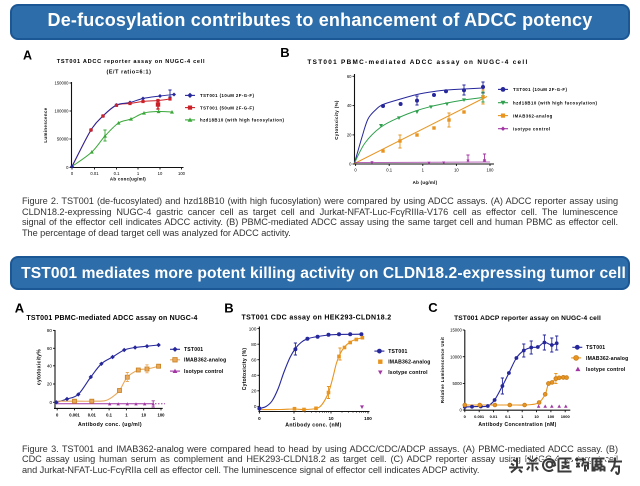  What do you see at coordinates (317, 318) in the screenshot?
I see `svg-text:TST001 CDC assay on HEK293-CLD: TST001 CDC assay on HEK293-CLDN18.2` at bounding box center [317, 318].